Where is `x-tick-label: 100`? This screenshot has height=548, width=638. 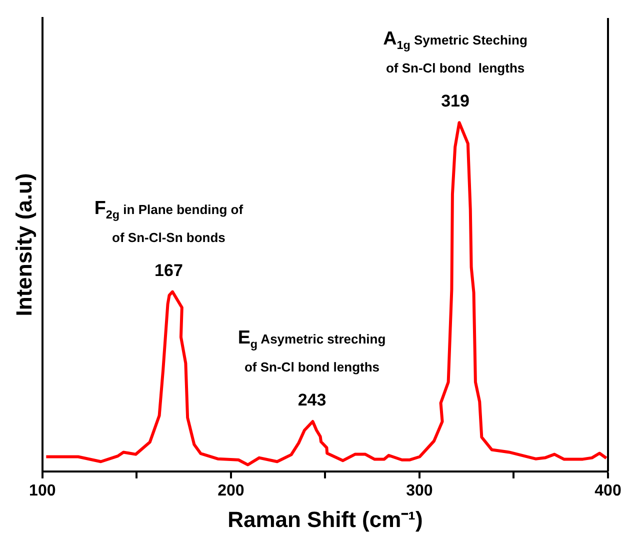 x-tick-label: 100 is located at coordinates (42, 491).